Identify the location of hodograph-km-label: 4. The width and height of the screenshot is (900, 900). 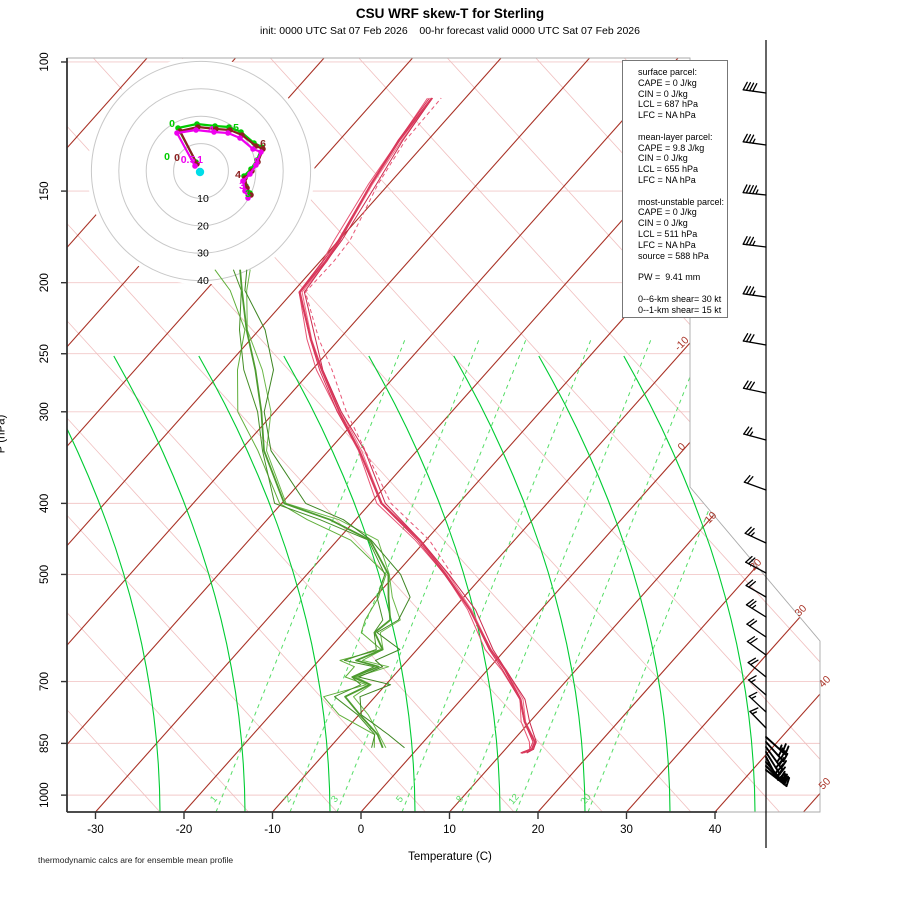
(211, 130).